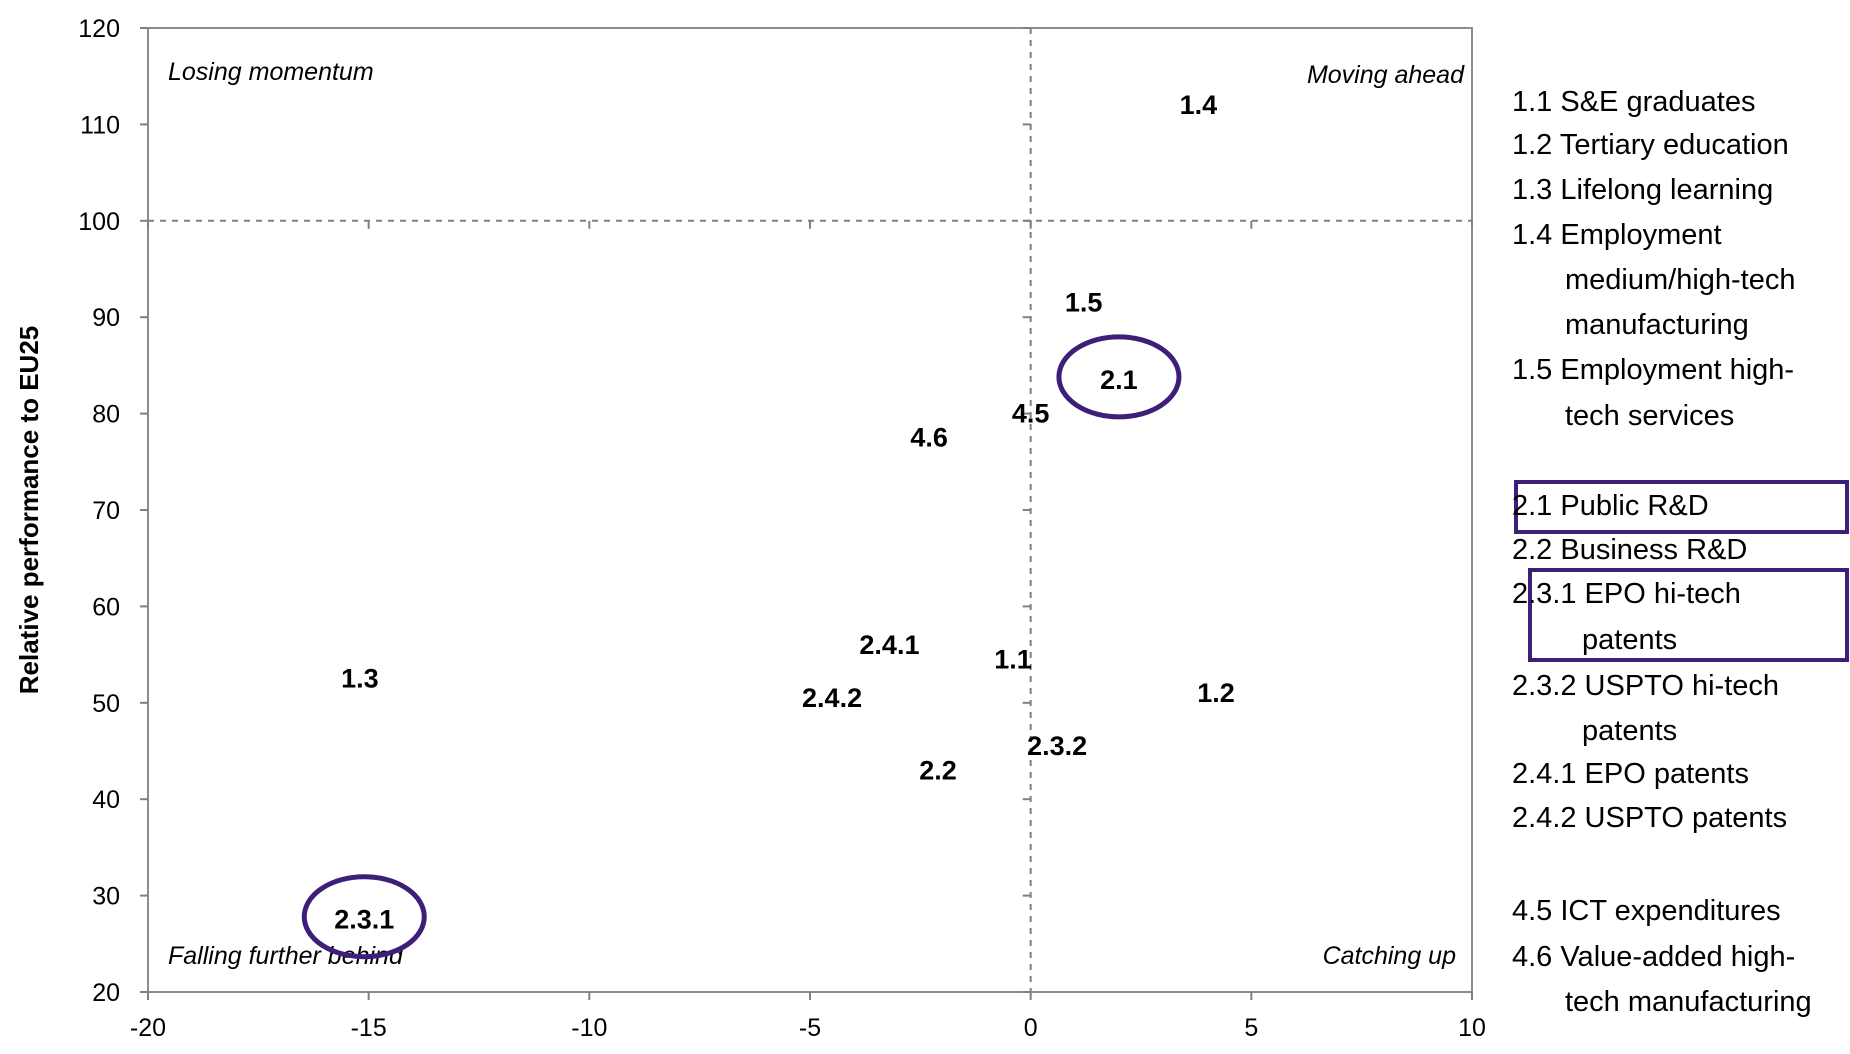  What do you see at coordinates (1199, 105) in the screenshot?
I see `data-point-1-4: 1.4` at bounding box center [1199, 105].